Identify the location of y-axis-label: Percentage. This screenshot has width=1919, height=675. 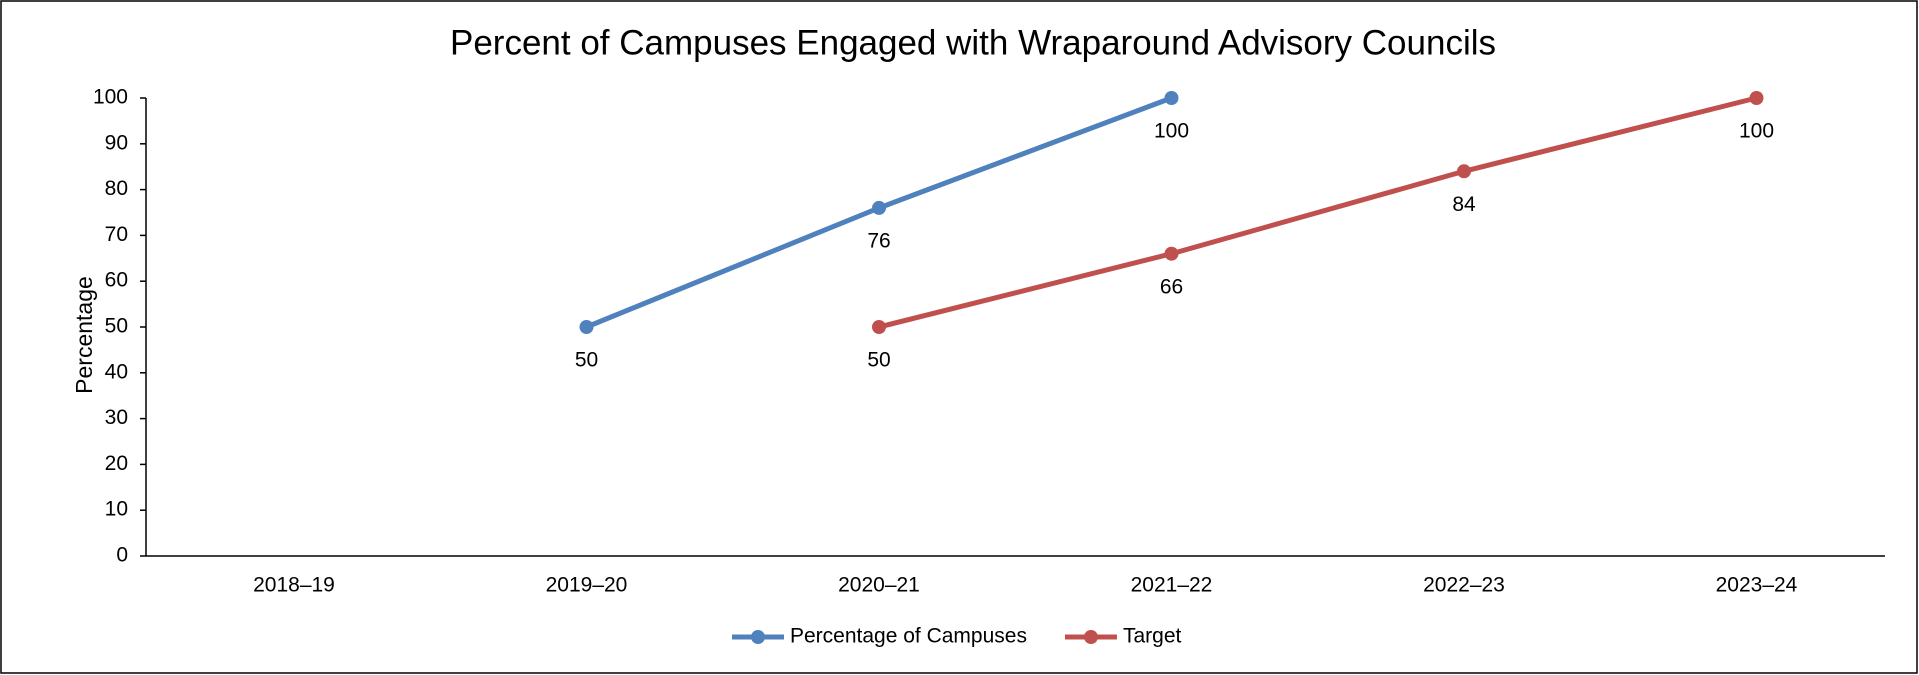
(84, 335).